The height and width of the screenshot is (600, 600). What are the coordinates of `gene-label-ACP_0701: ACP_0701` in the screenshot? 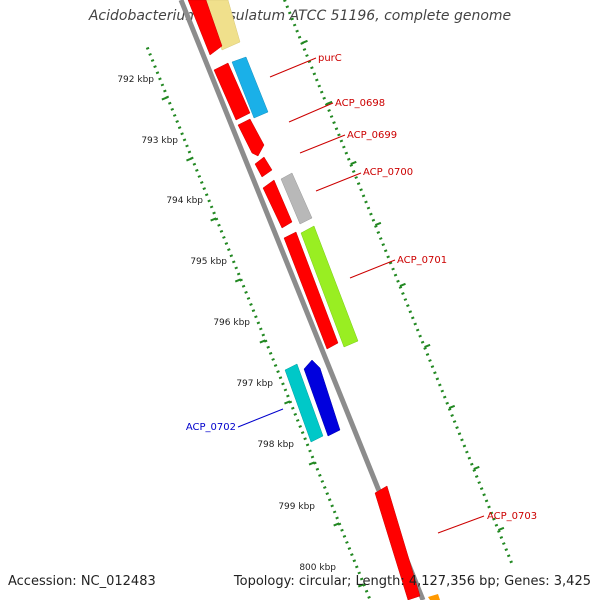 It's located at (422, 260).